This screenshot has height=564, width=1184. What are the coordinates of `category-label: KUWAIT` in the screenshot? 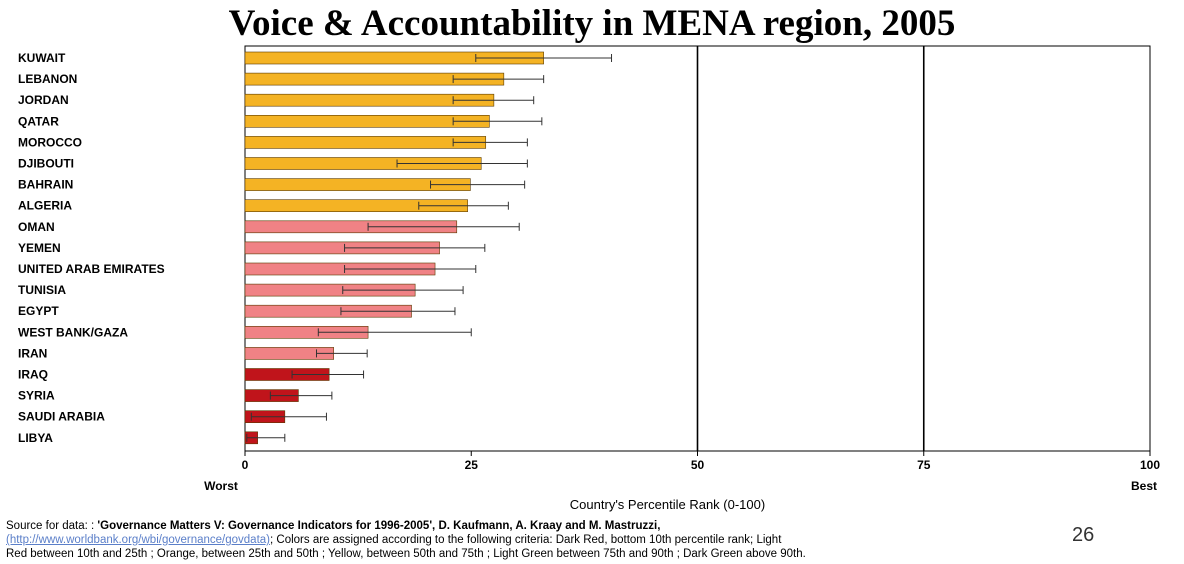 It's located at (42, 58).